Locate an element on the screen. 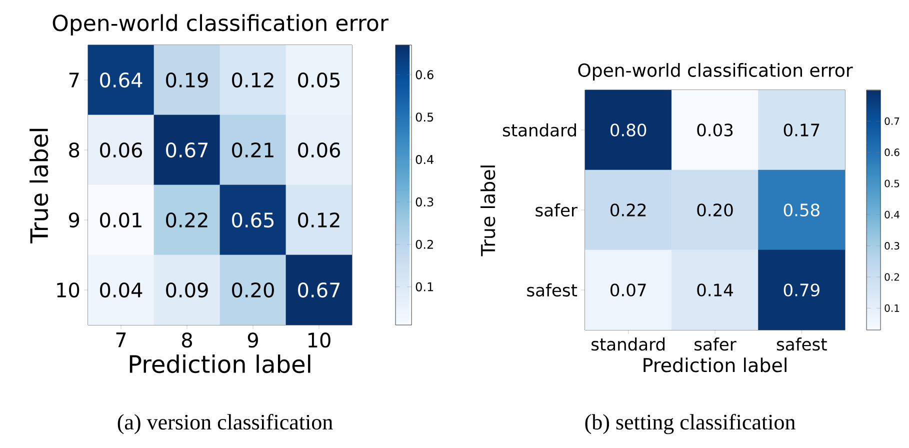 The height and width of the screenshot is (448, 909). text: (b) setting classification is located at coordinates (690, 424).